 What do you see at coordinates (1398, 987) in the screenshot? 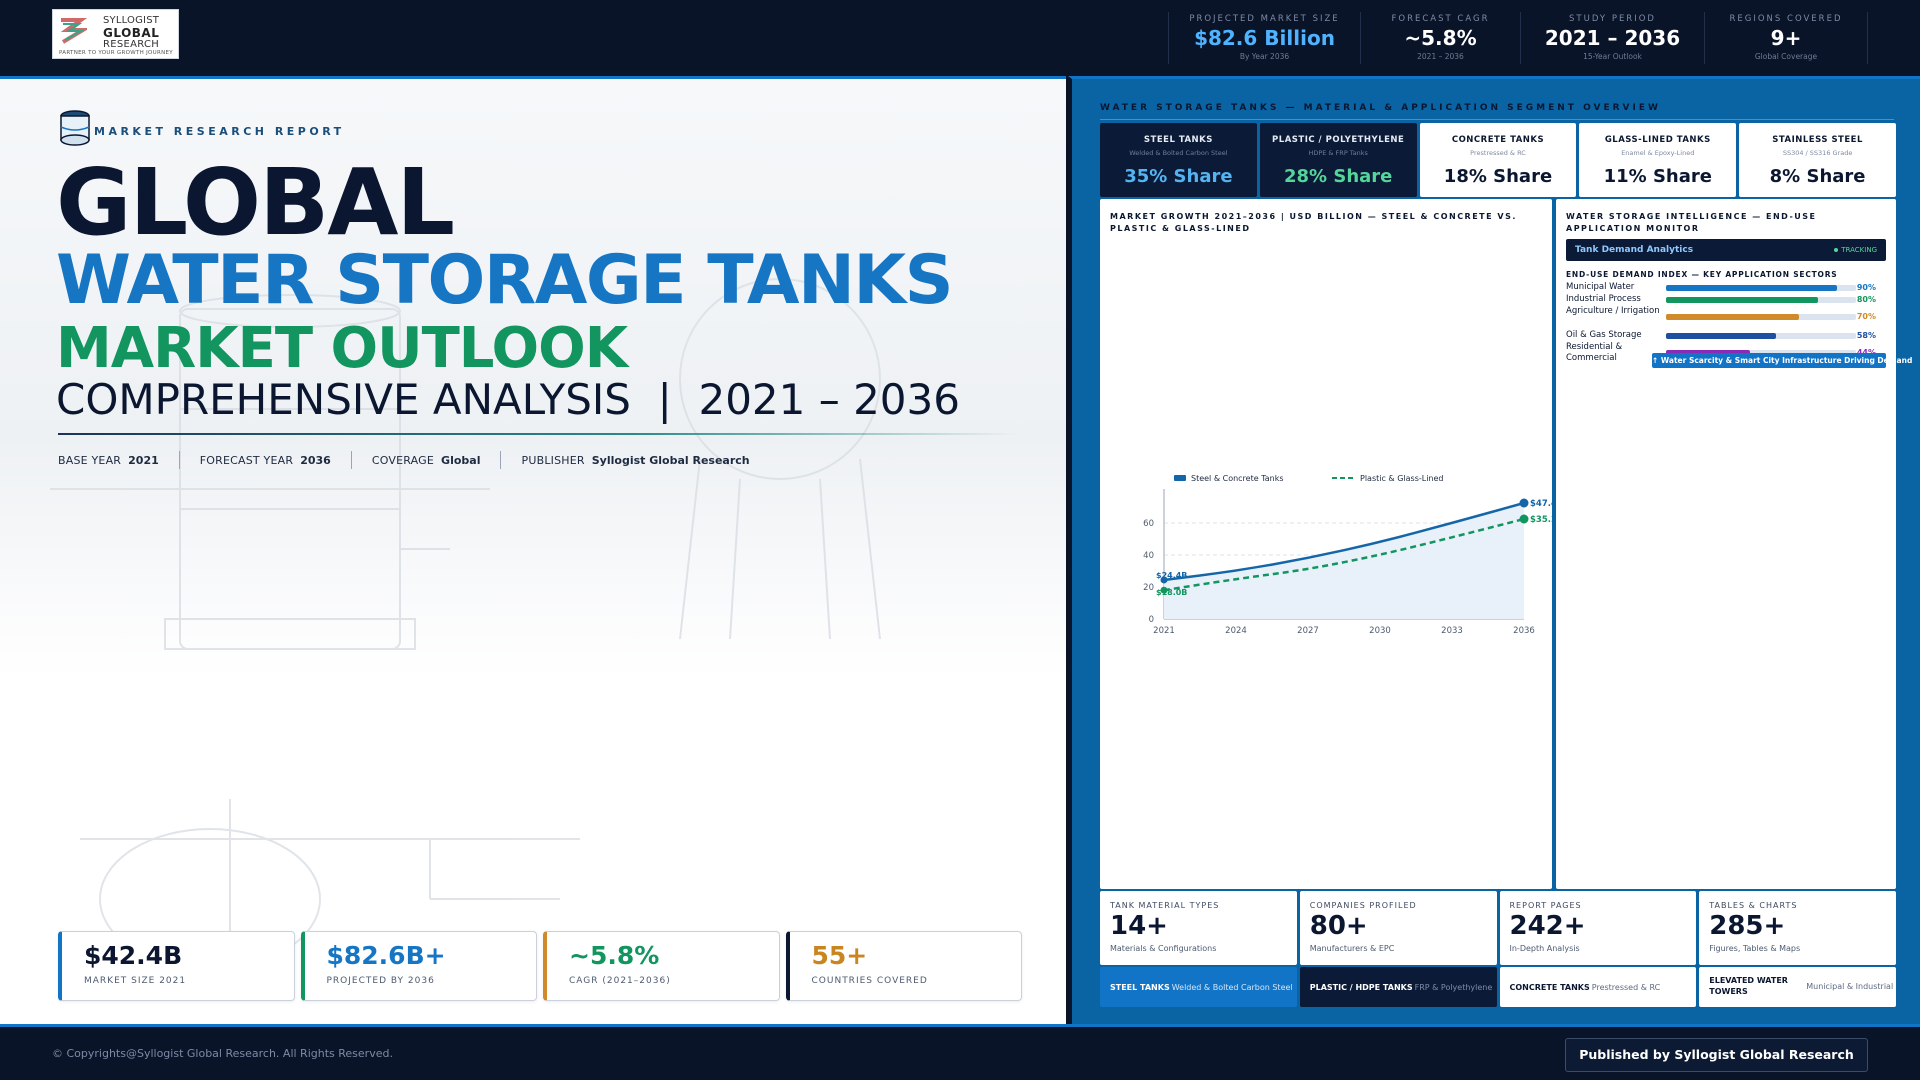
I see `strip-plastic-hdpe-tanks: PLASTIC / HDPE TANKS FRP & Polyethylene` at bounding box center [1398, 987].